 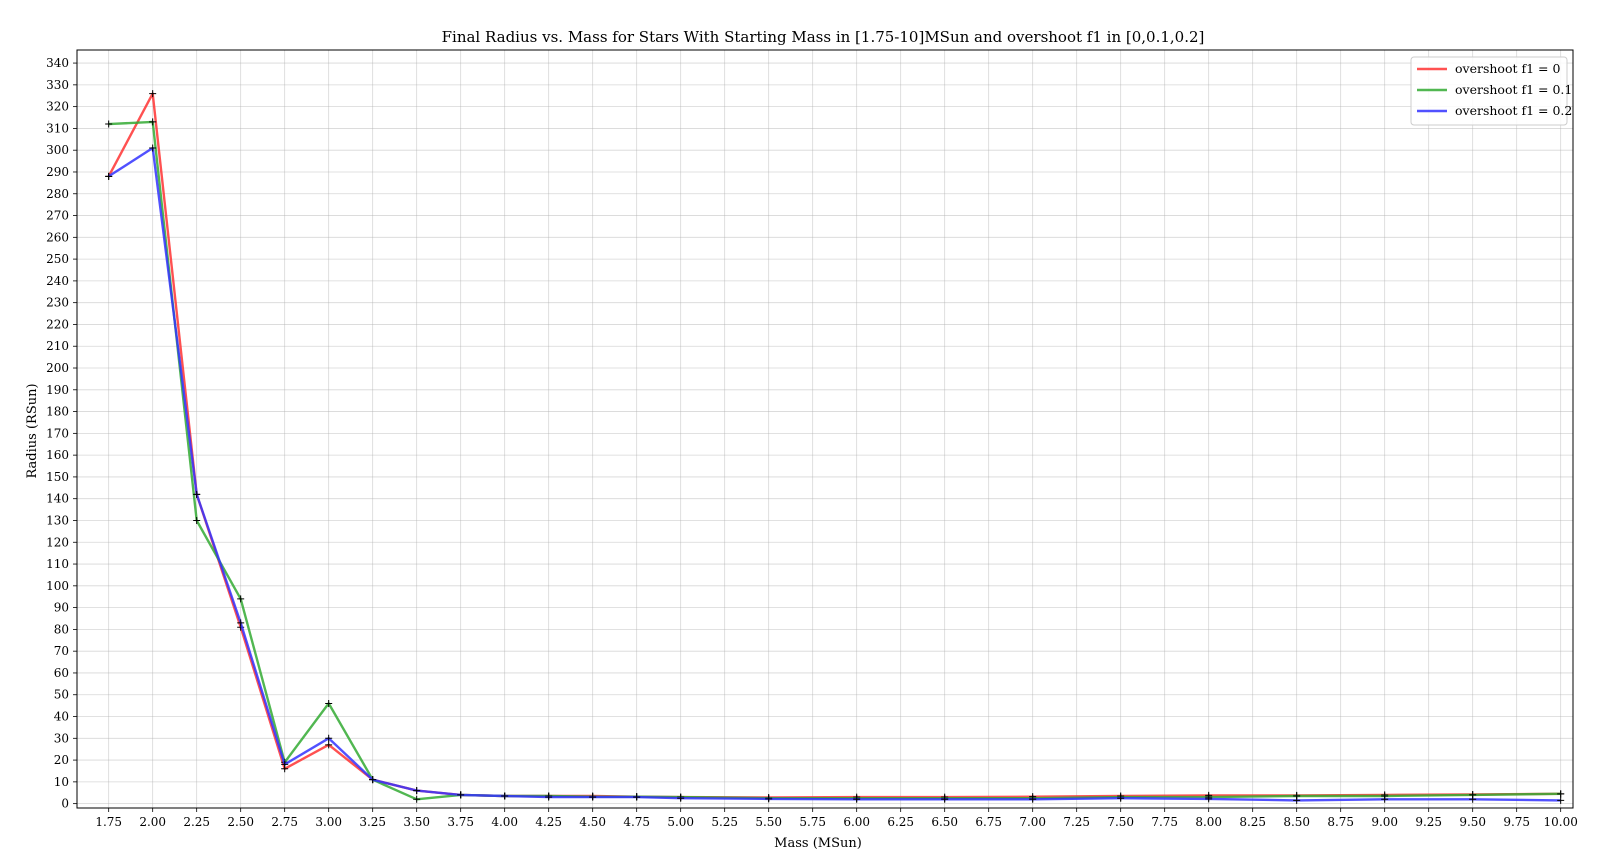 I want to click on y-tick-label: 160, so click(x=57, y=455).